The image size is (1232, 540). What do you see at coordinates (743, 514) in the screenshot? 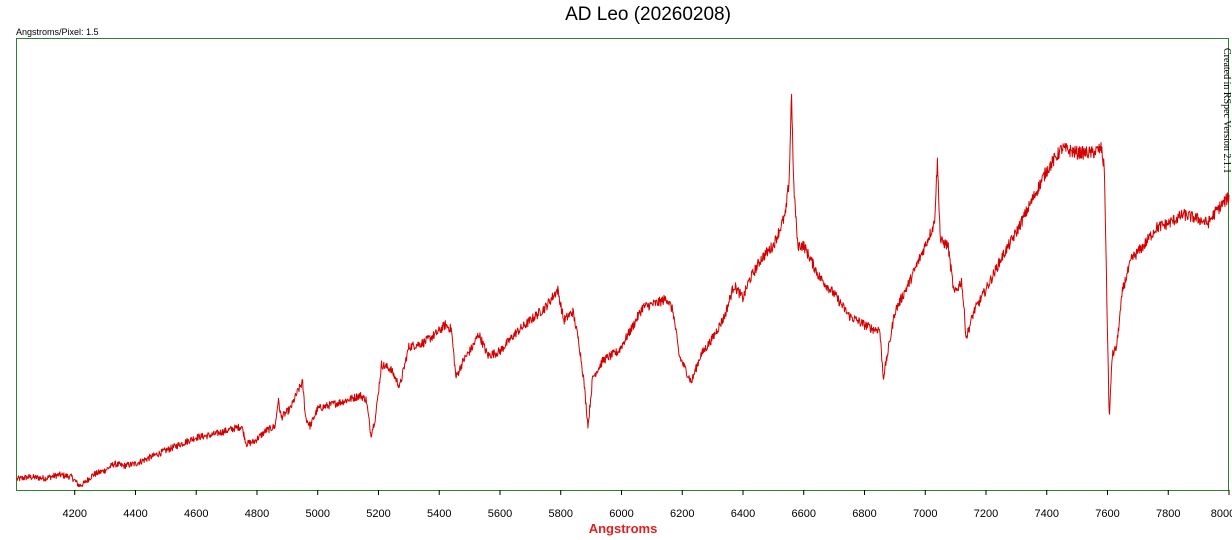
I see `x-tick-label: 6400` at bounding box center [743, 514].